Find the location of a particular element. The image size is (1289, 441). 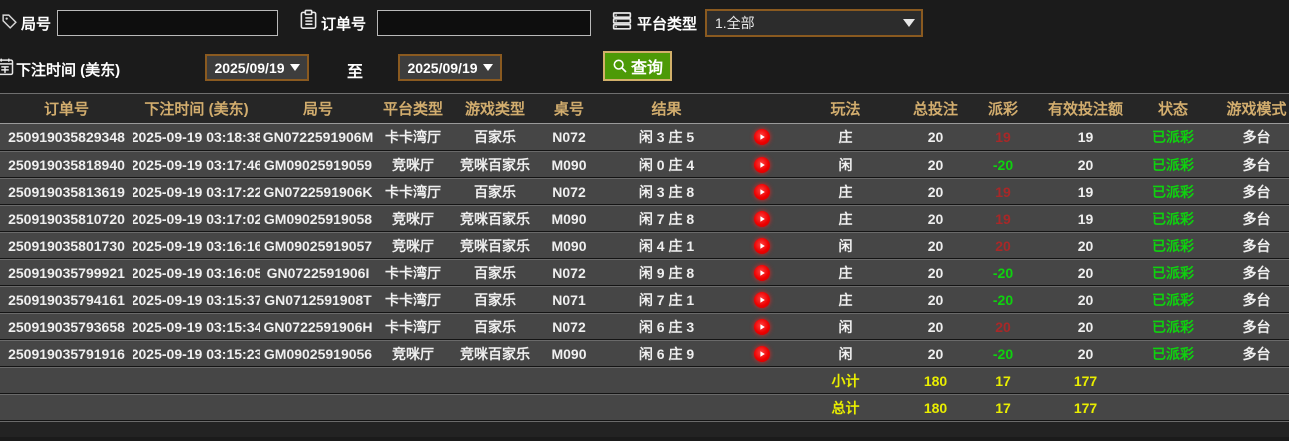

cell-result: 闲 4 庄 1 is located at coordinates (666, 245).